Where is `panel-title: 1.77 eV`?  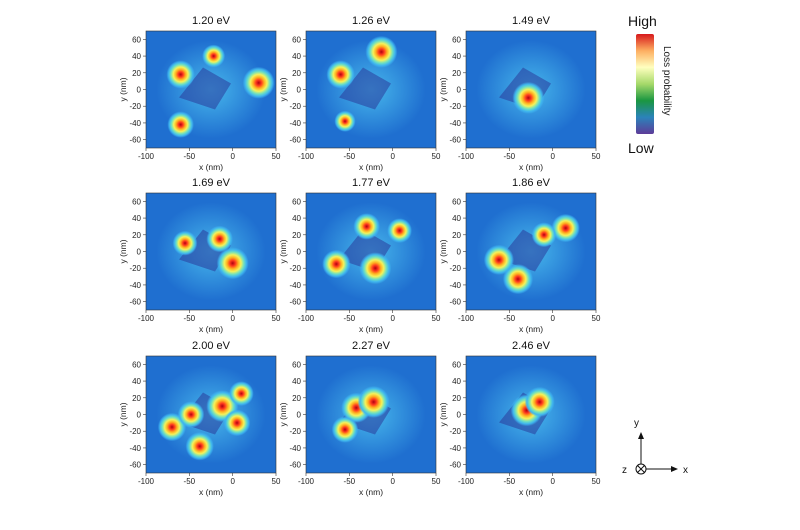 panel-title: 1.77 eV is located at coordinates (371, 183).